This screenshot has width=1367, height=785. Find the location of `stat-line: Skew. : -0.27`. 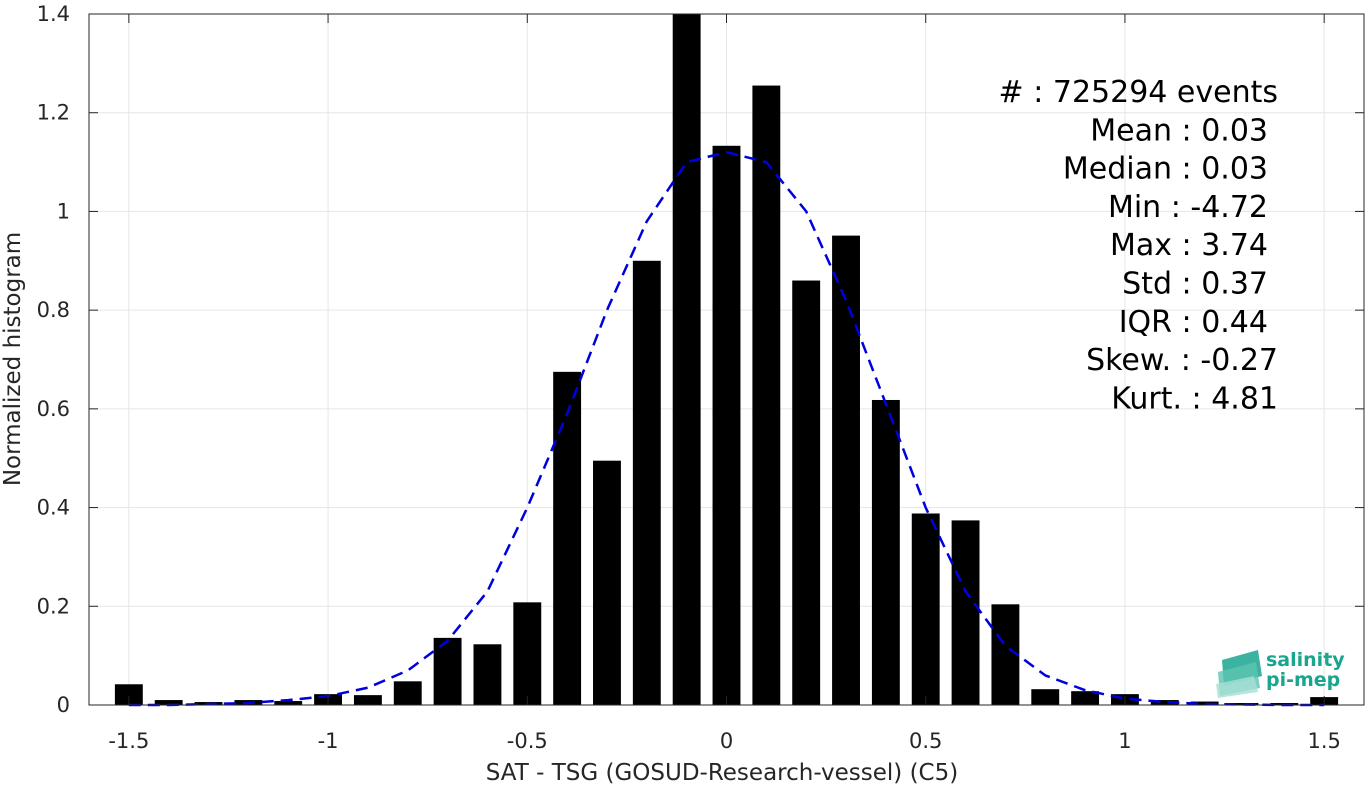

stat-line: Skew. : -0.27 is located at coordinates (1182, 360).